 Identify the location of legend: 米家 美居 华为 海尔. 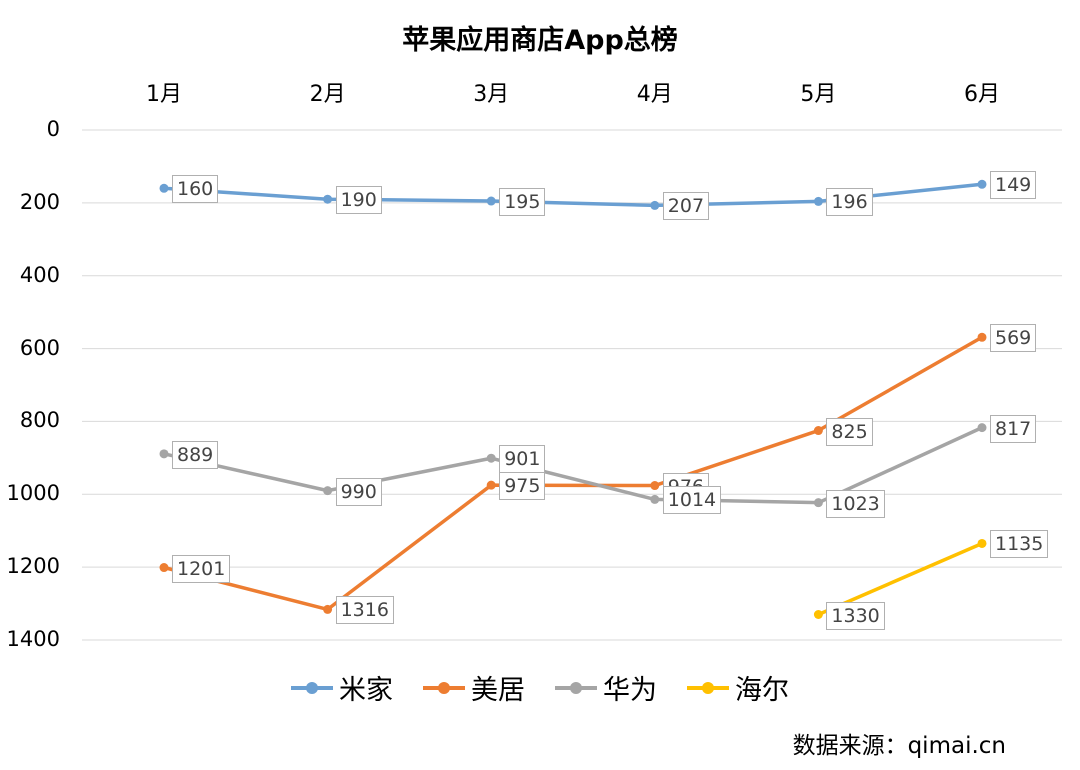
(540, 687).